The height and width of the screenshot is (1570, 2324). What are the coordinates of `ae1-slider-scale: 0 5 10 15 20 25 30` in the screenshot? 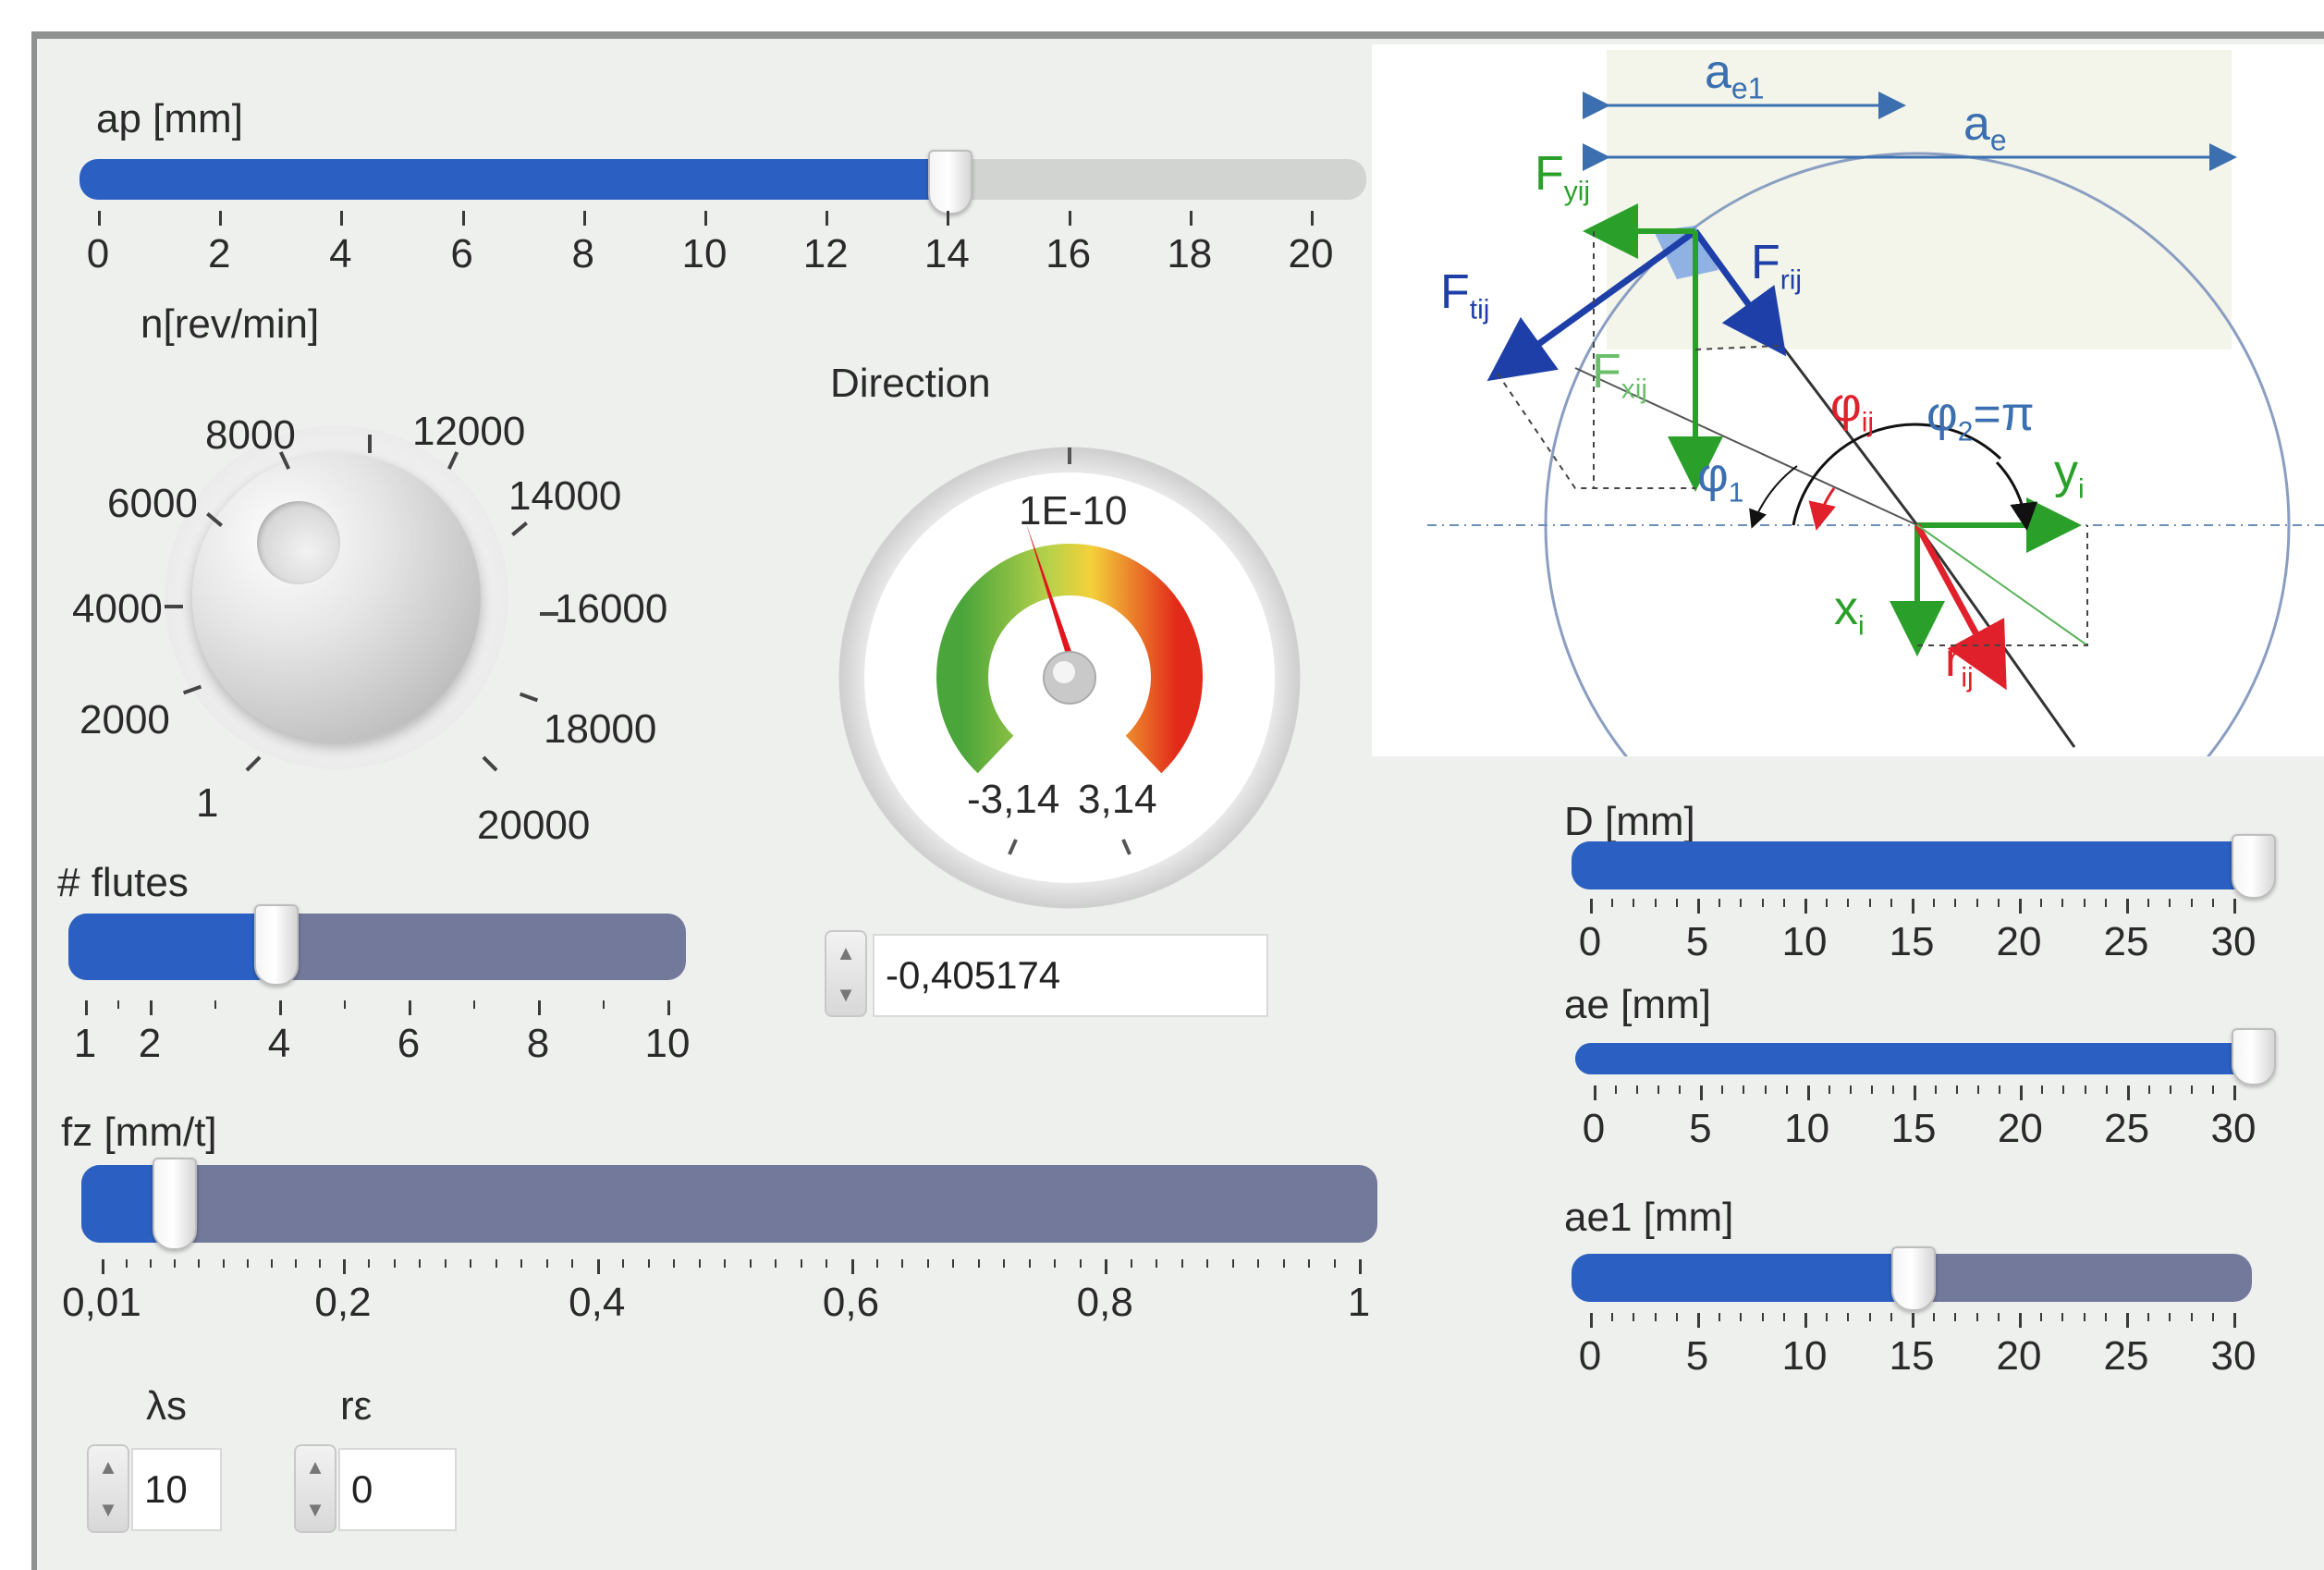 It's located at (1917, 1350).